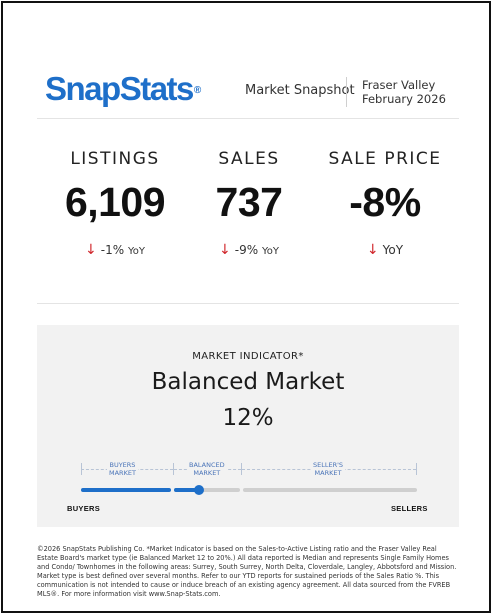  Describe the element at coordinates (300, 90) in the screenshot. I see `report-title: Market Snapshot` at that location.